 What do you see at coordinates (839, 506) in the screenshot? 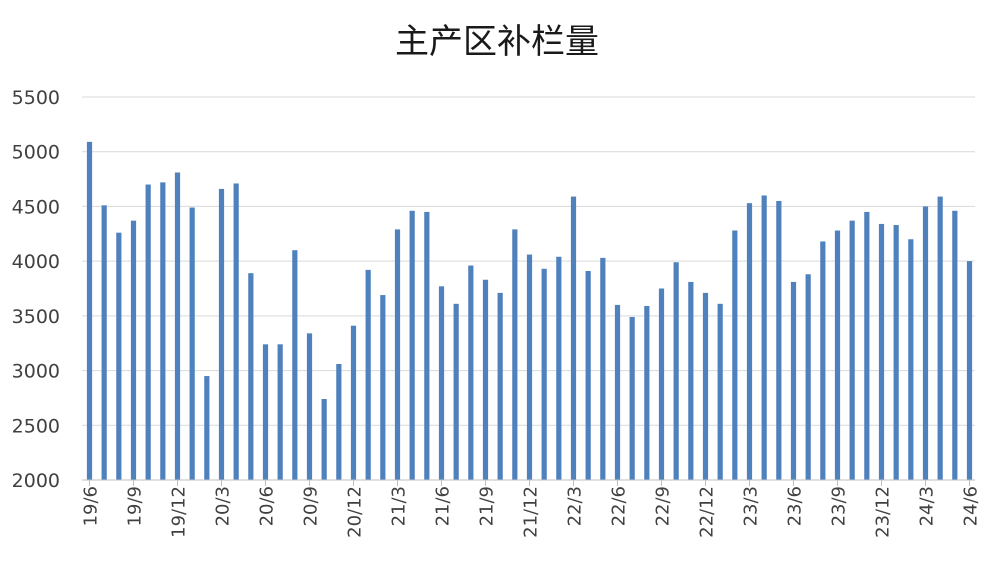
I see `x-tick-label: 23/9` at bounding box center [839, 506].